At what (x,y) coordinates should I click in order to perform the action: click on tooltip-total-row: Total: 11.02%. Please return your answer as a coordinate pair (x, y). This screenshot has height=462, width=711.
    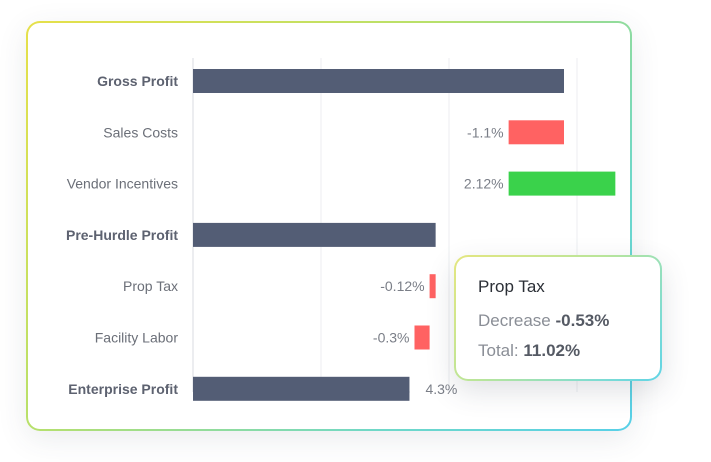
    Looking at the image, I should click on (558, 351).